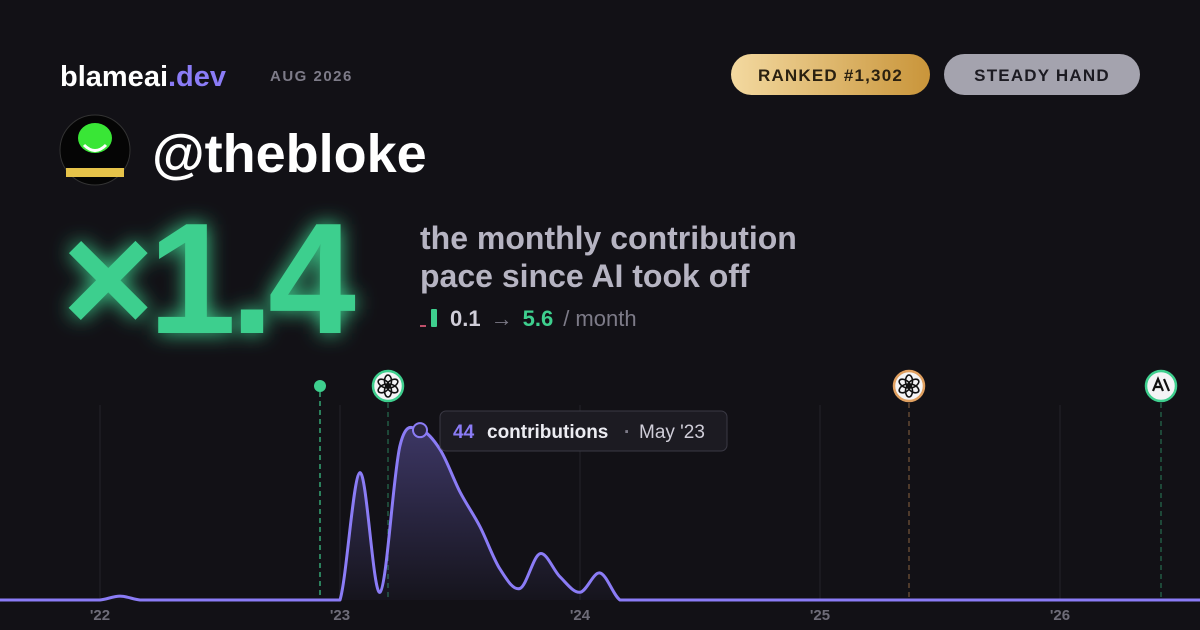 The width and height of the screenshot is (1200, 630). I want to click on multiplier: ×1.4, so click(209, 279).